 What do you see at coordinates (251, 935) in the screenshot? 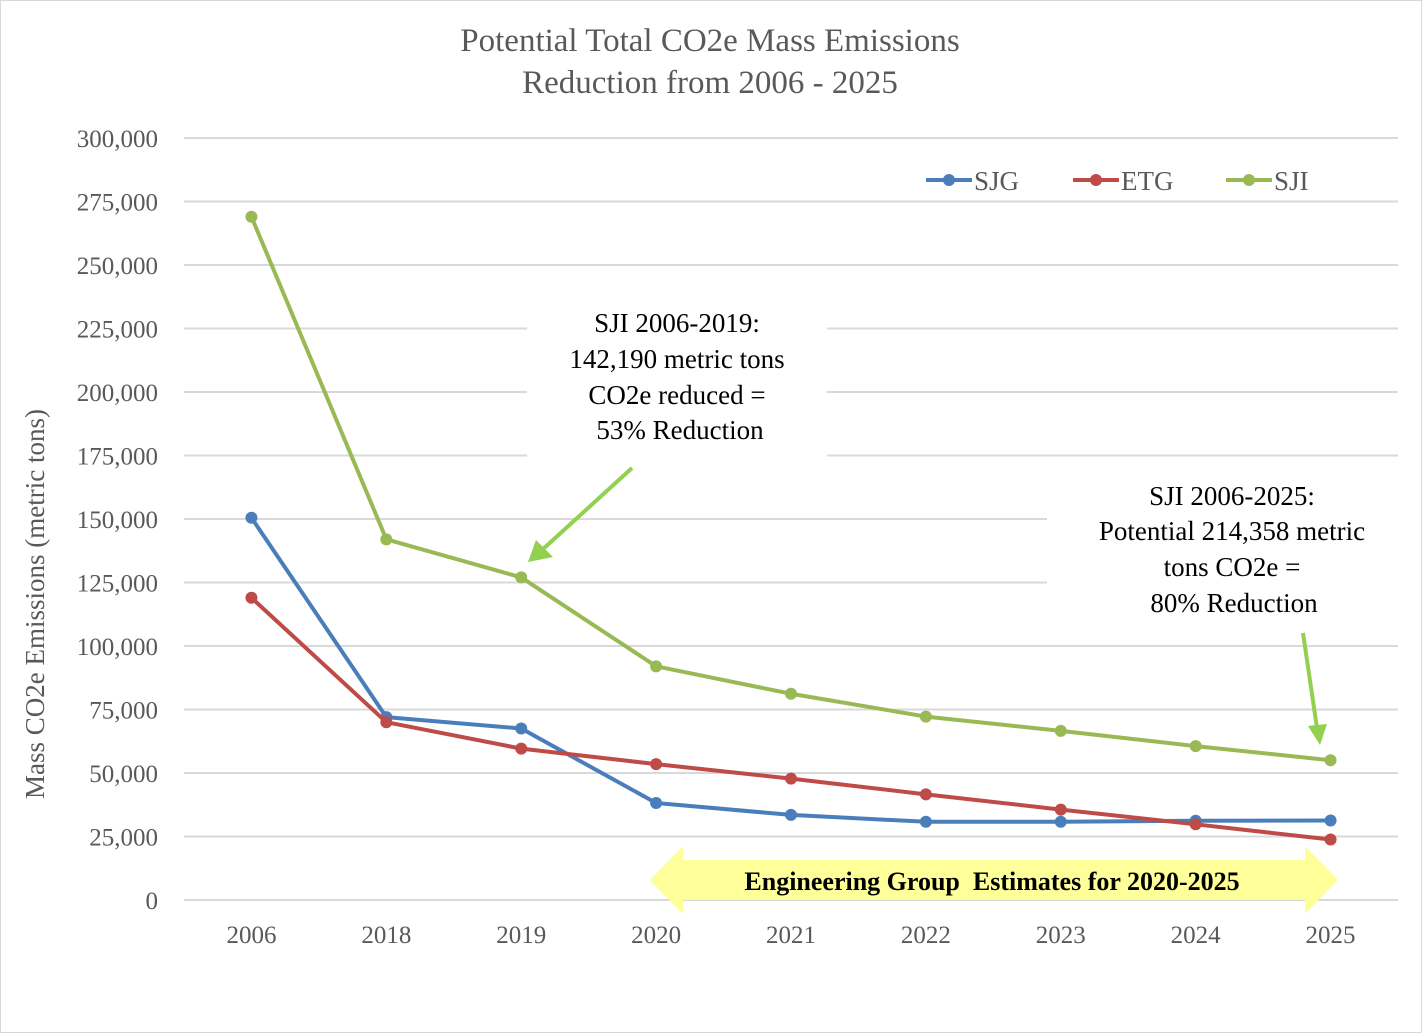
I see `x-tick-label: 2006` at bounding box center [251, 935].